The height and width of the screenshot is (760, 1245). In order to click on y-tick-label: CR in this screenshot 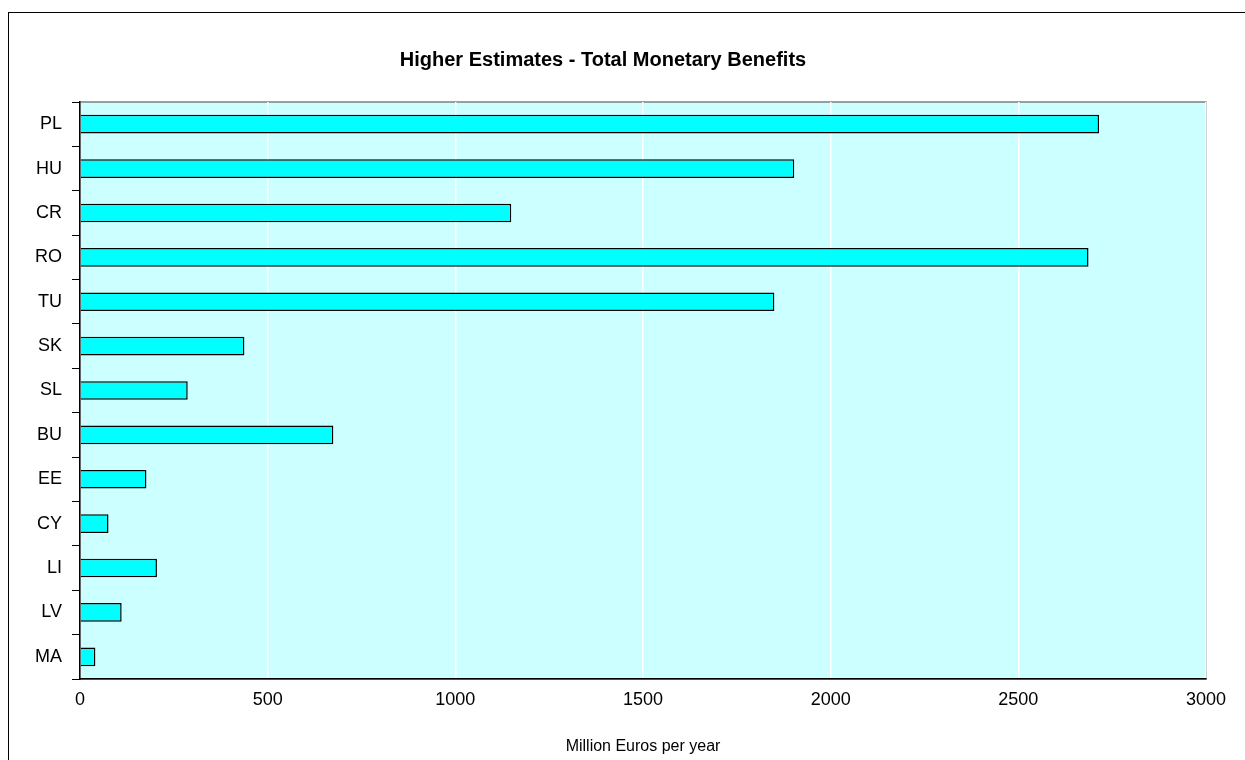, I will do `click(49, 211)`.